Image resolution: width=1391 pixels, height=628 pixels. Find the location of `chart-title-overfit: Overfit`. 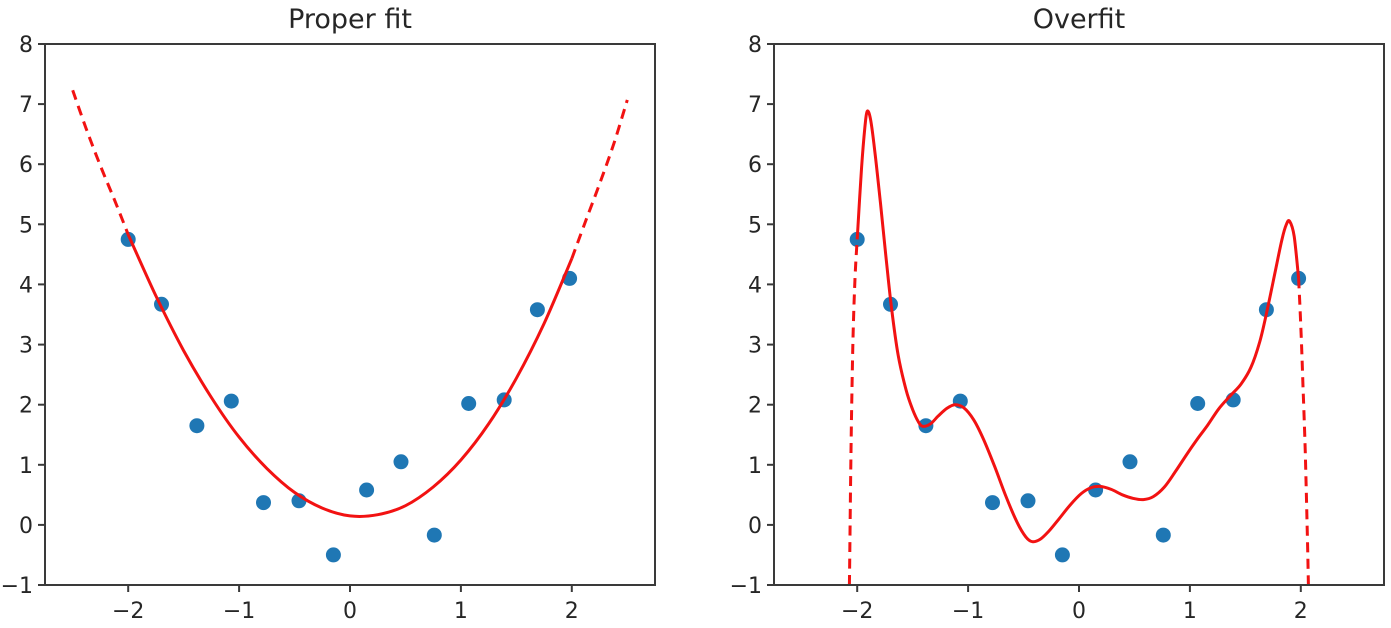

chart-title-overfit: Overfit is located at coordinates (1079, 19).